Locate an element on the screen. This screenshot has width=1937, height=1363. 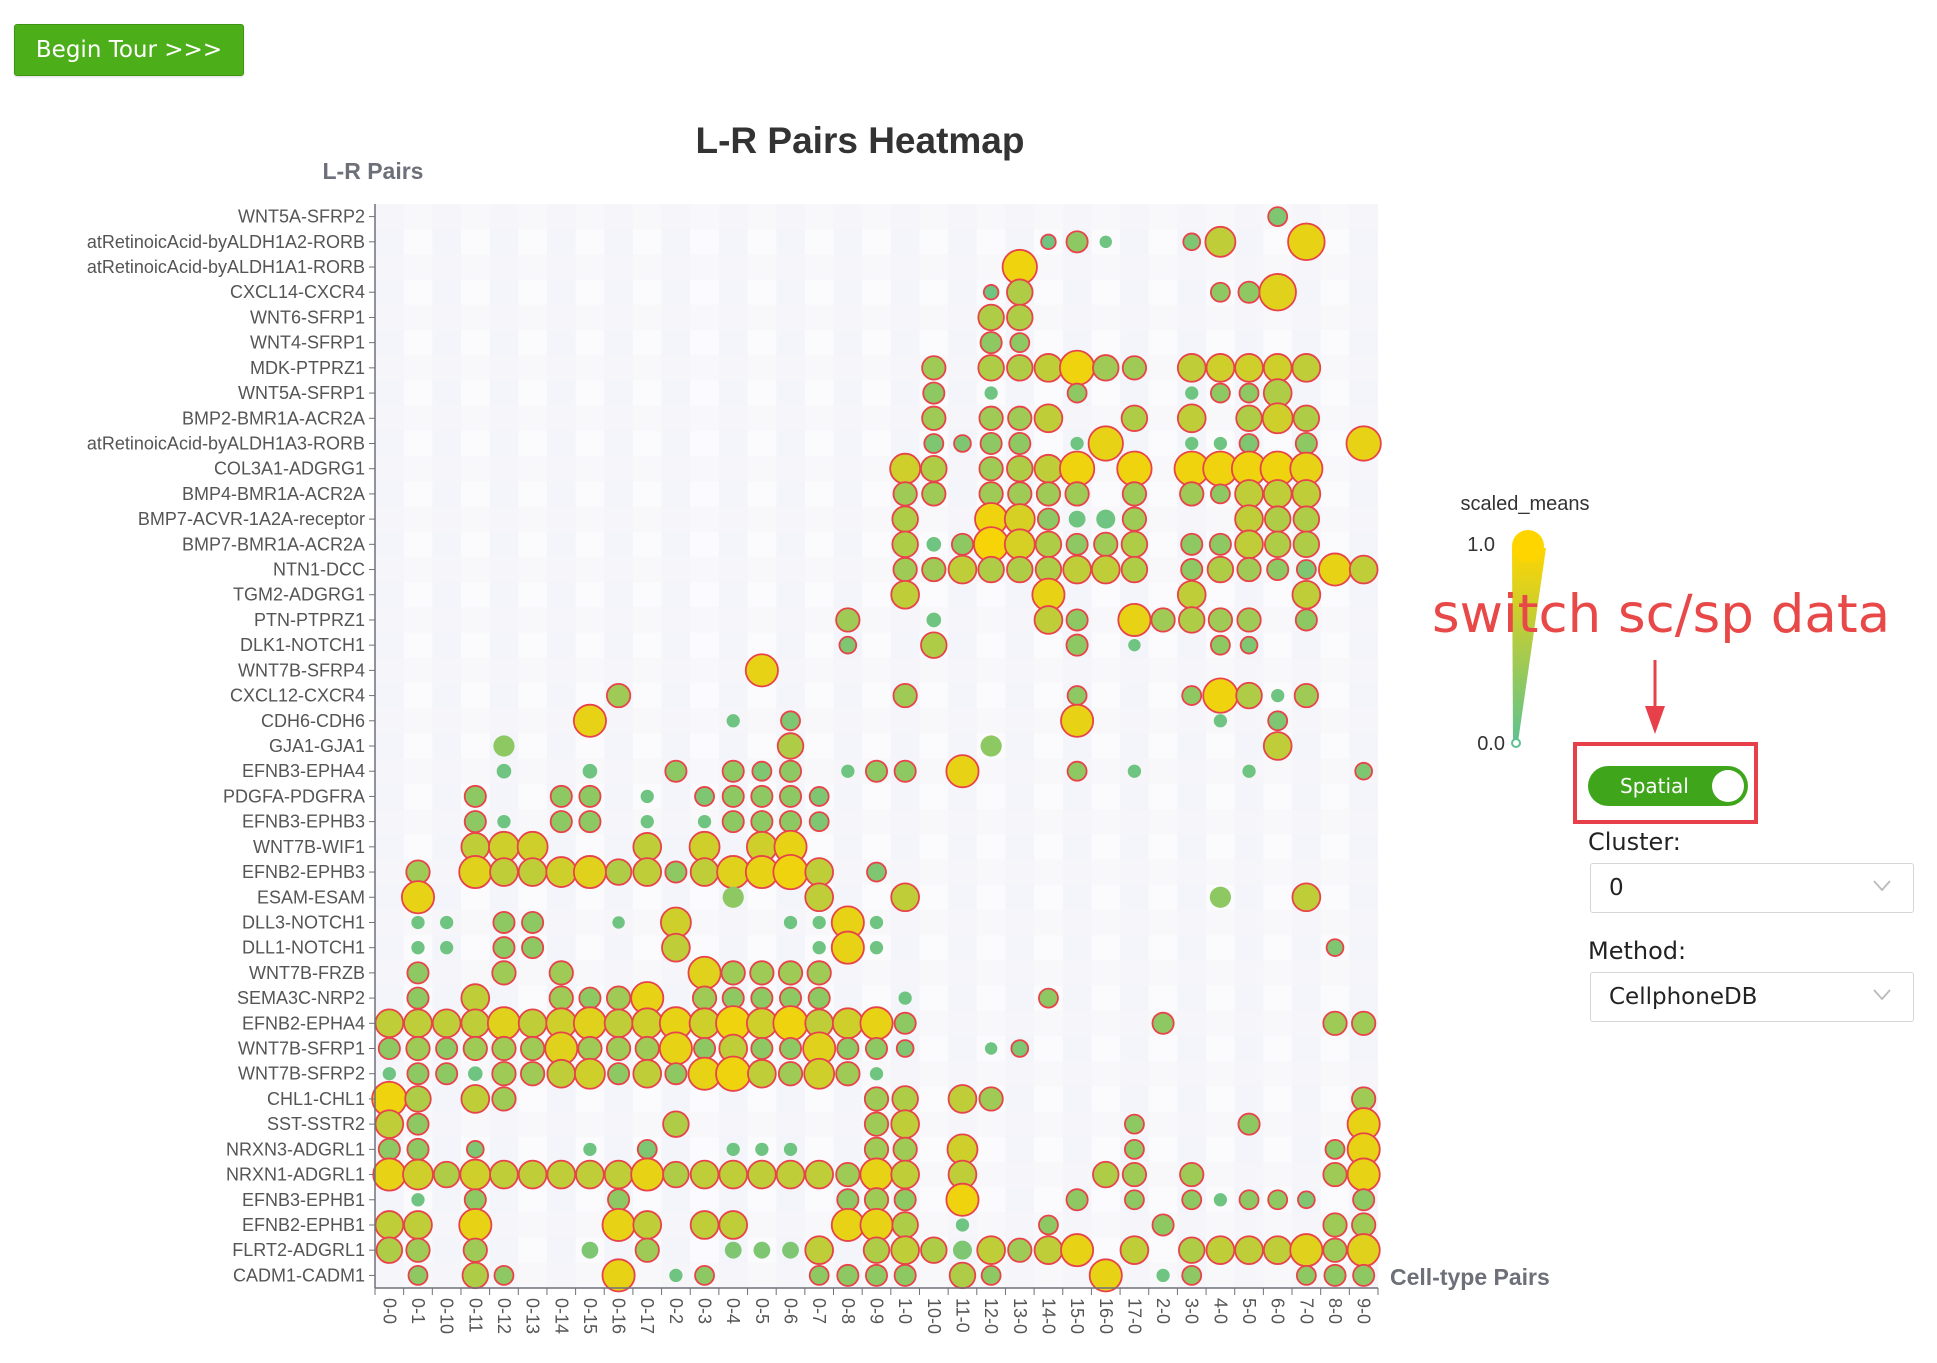
toggle-label: Spatial is located at coordinates (1654, 786).